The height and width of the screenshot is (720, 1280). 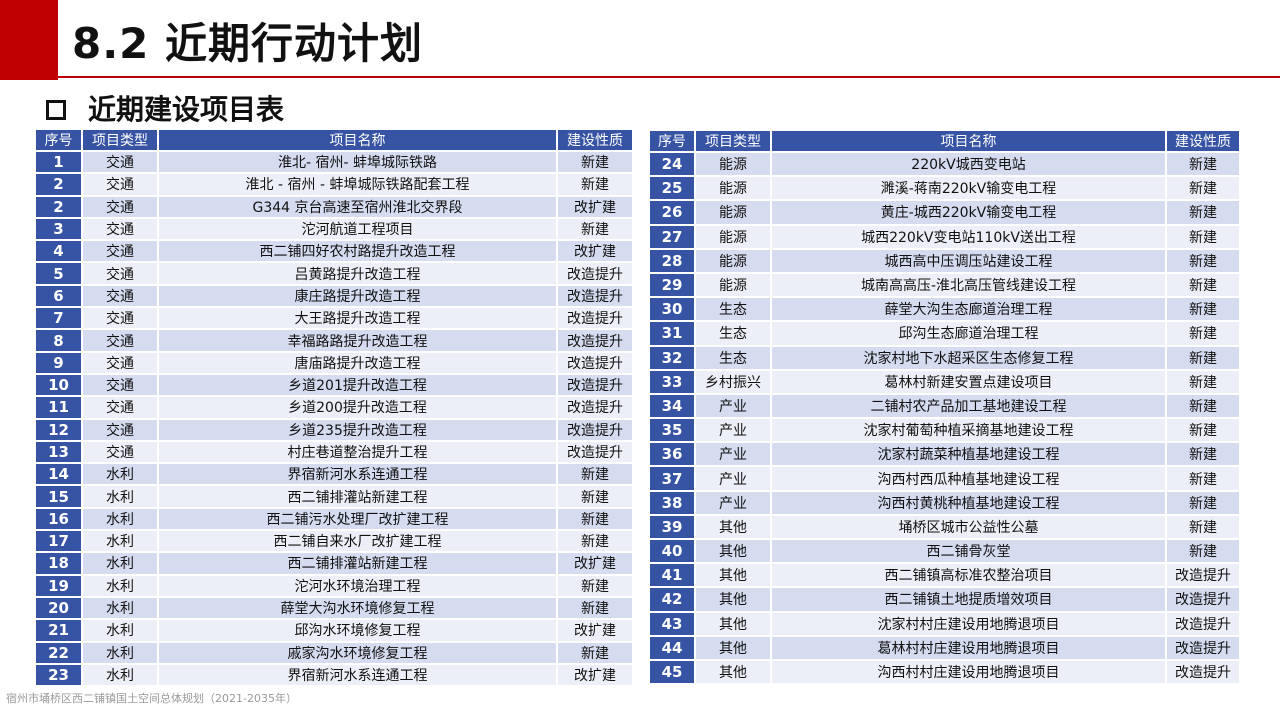 I want to click on row-index: 31, so click(x=672, y=333).